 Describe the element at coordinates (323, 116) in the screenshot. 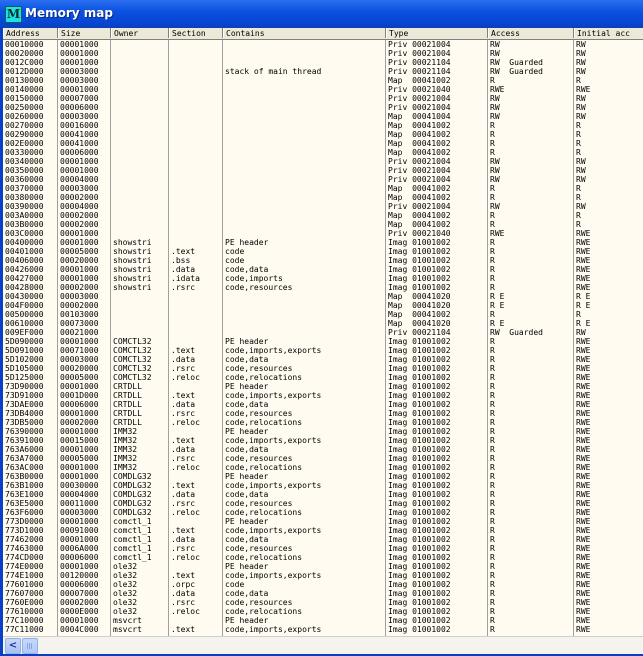

I see `table-row: 00260000 00003000 Map 00041004 RW RW` at that location.